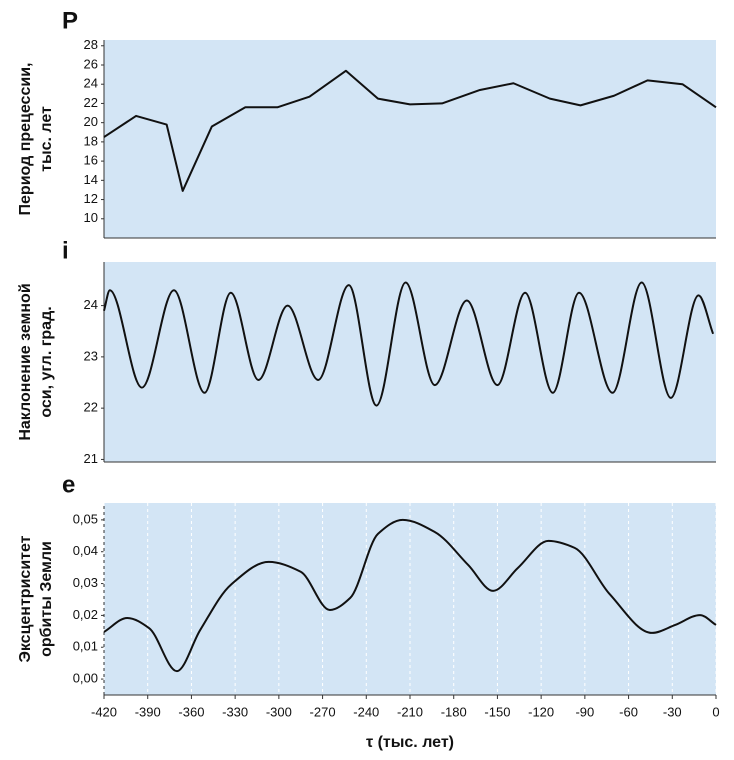 This screenshot has height=760, width=734. What do you see at coordinates (454, 711) in the screenshot?
I see `x-tick-label: -180` at bounding box center [454, 711].